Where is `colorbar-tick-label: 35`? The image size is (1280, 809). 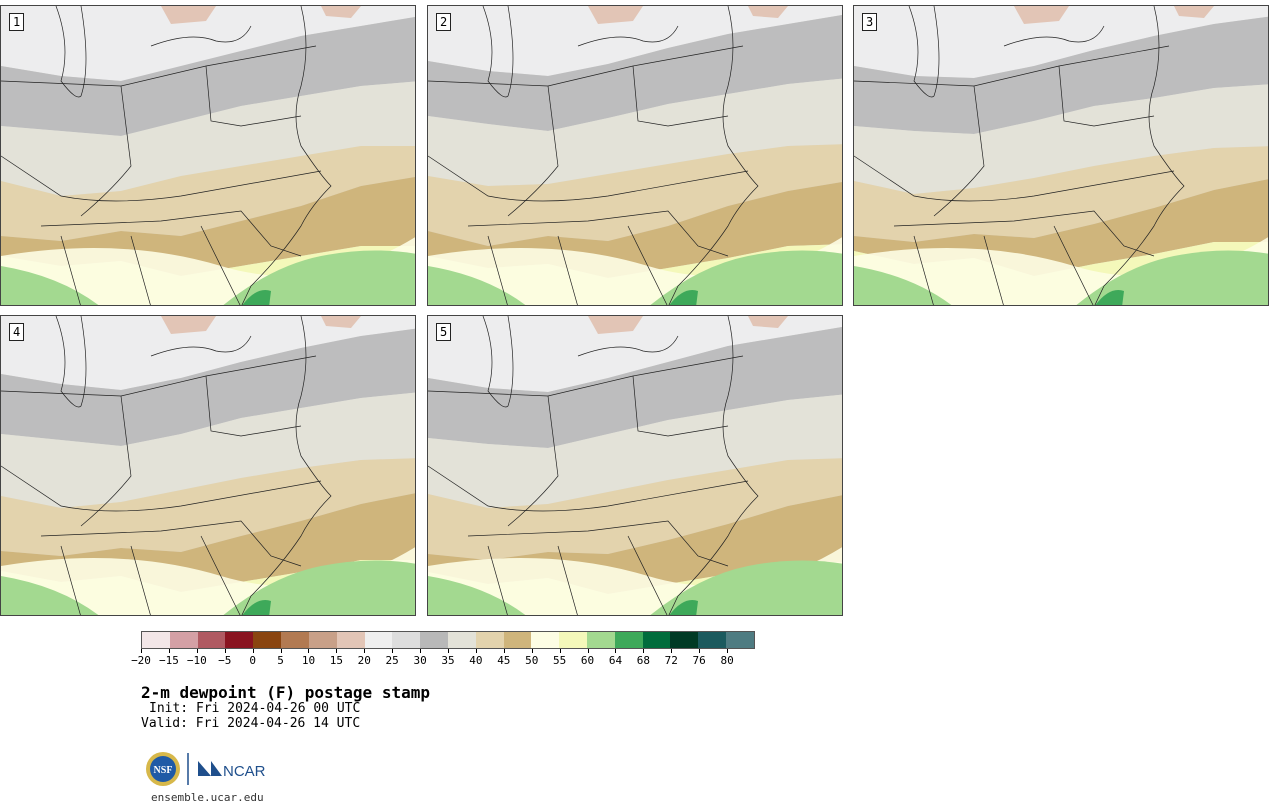 colorbar-tick-label: 35 is located at coordinates (448, 660).